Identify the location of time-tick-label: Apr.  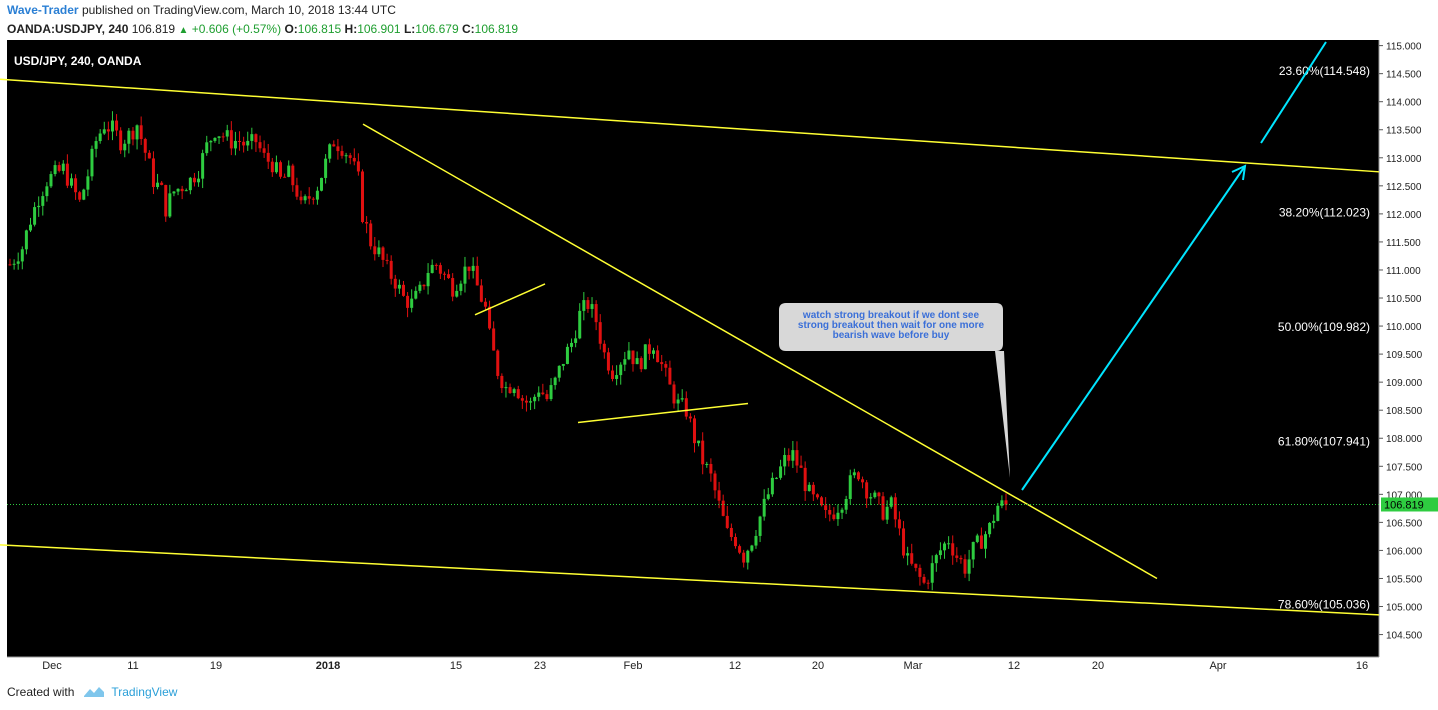
(1217, 666).